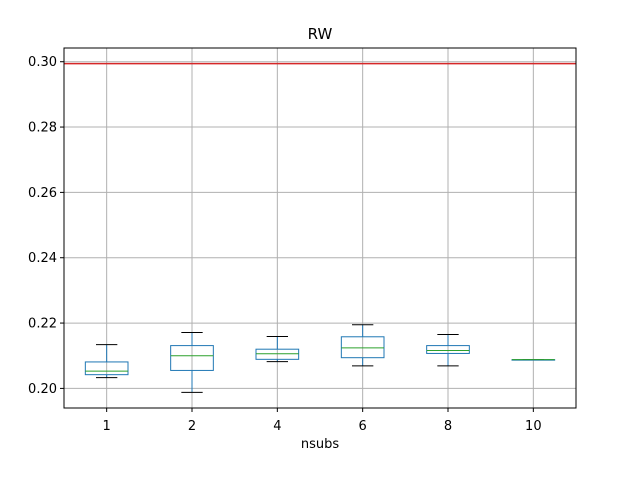 The height and width of the screenshot is (480, 640). What do you see at coordinates (320, 34) in the screenshot?
I see `chart-title: RW` at bounding box center [320, 34].